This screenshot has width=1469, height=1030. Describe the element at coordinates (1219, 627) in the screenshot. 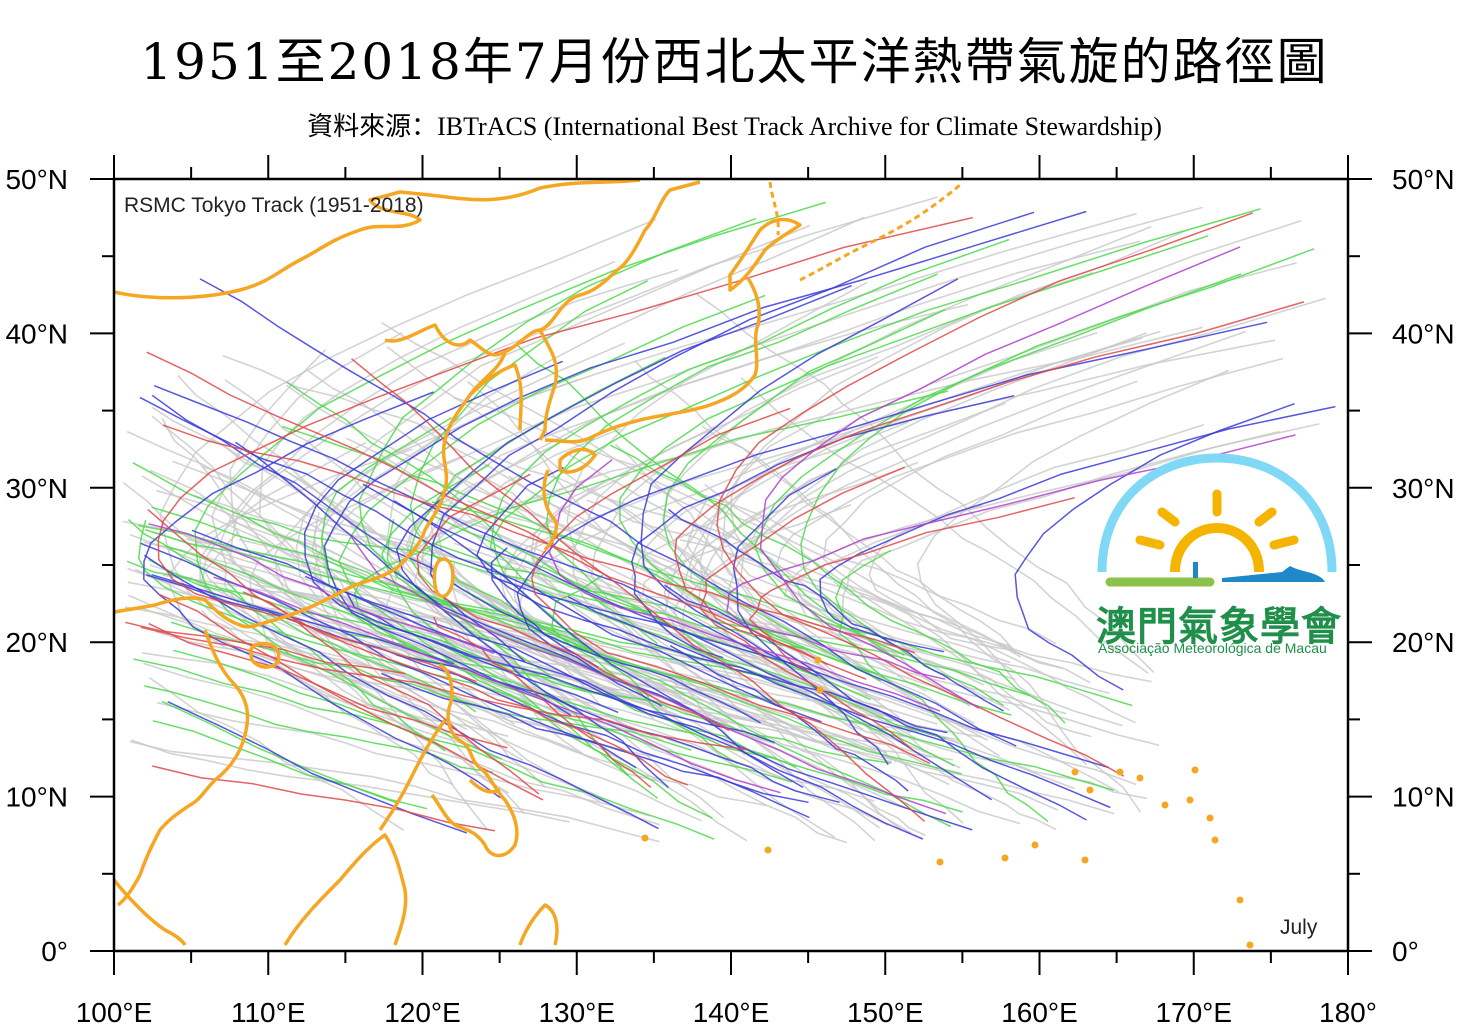

I see `logo-name-chinese: 澳門氣象學會` at that location.